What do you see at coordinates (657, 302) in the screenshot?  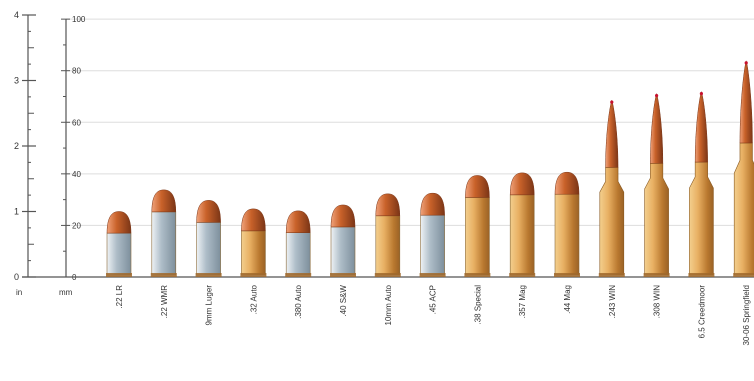 I see `category-label: .308 WIN` at bounding box center [657, 302].